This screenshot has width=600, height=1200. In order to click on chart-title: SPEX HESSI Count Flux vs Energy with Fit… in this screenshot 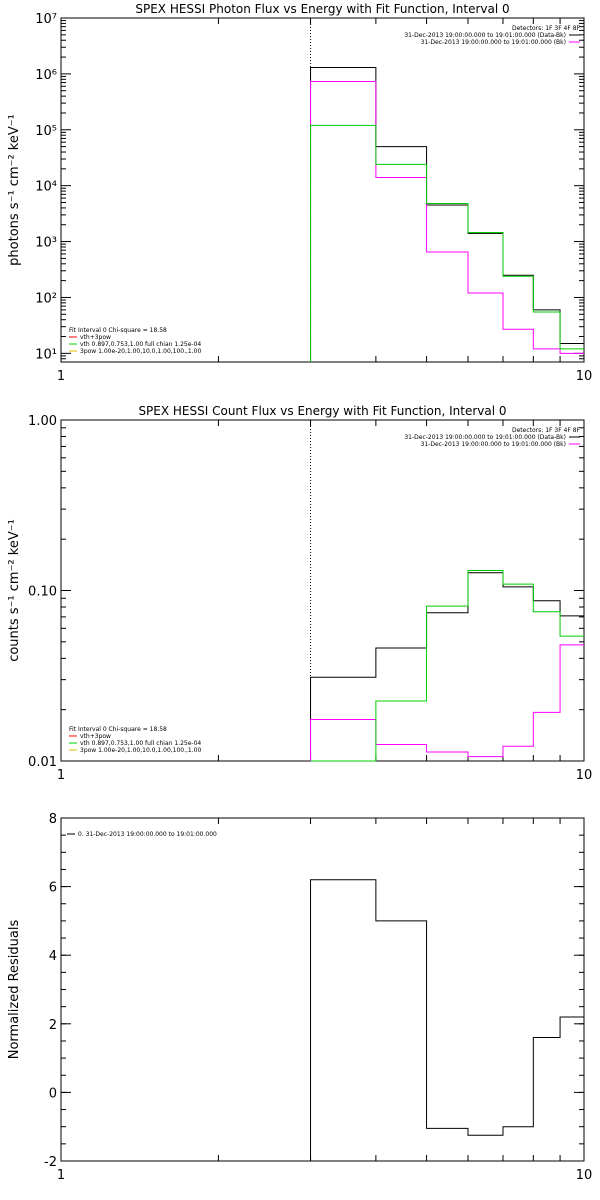, I will do `click(322, 411)`.